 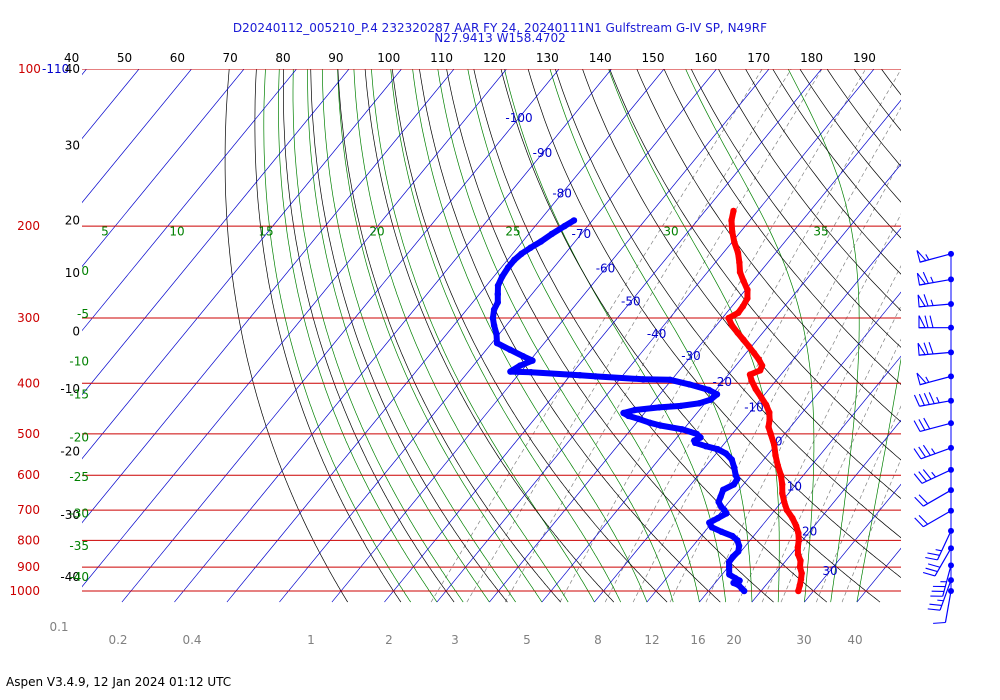 What do you see at coordinates (79, 546) in the screenshot?
I see `moist-adiabat-label: -35` at bounding box center [79, 546].